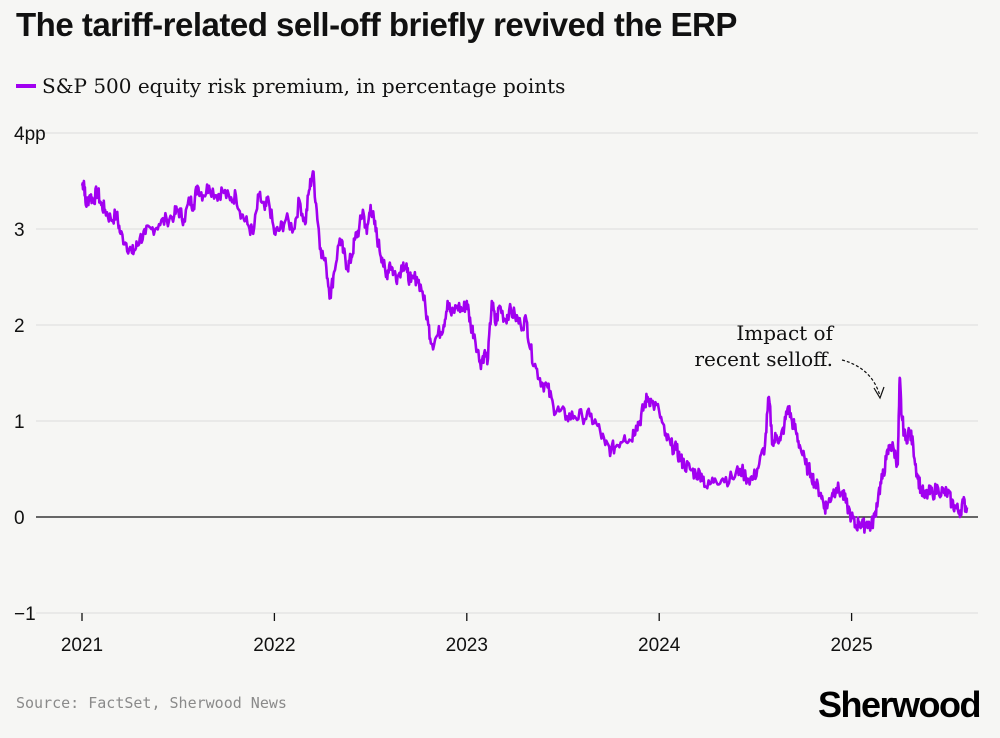 The image size is (1000, 738). I want to click on x-tick-label: 2023, so click(467, 645).